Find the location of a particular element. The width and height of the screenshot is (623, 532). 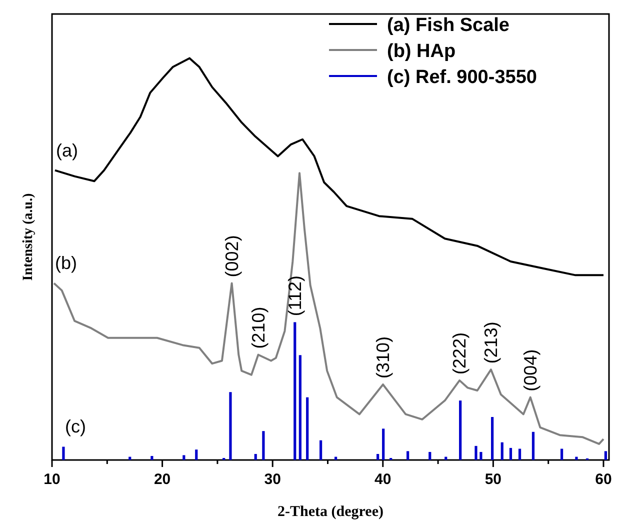

x-tick-label: 30 is located at coordinates (272, 479).